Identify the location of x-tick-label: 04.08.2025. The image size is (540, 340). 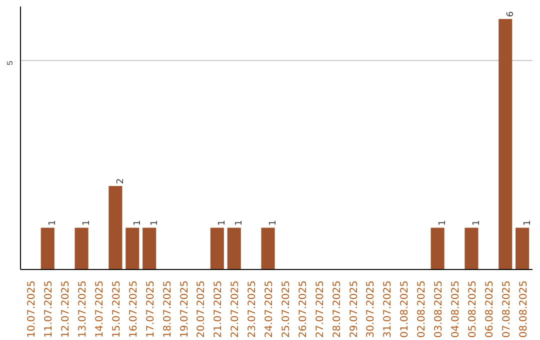
(456, 309).